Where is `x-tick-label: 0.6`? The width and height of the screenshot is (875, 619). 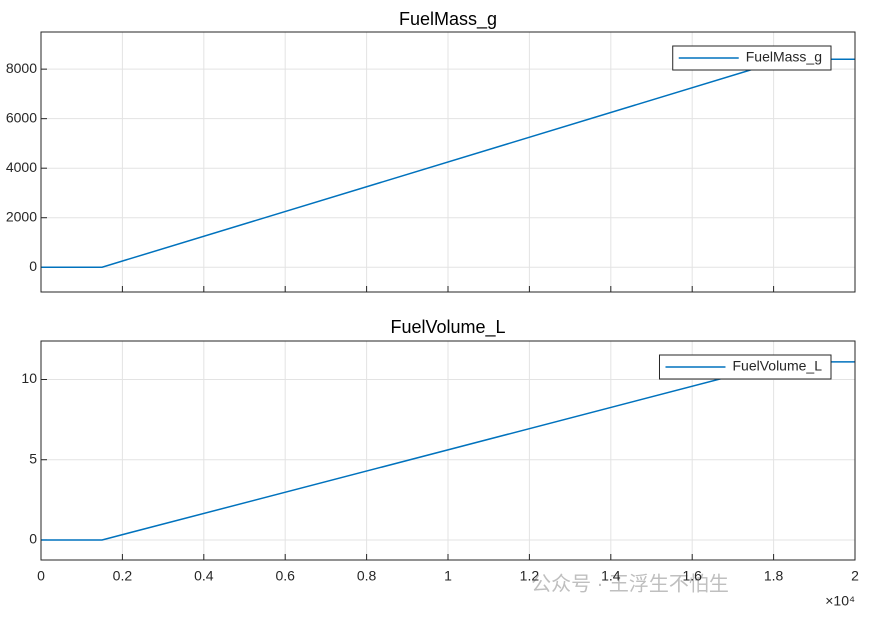 x-tick-label: 0.6 is located at coordinates (285, 576).